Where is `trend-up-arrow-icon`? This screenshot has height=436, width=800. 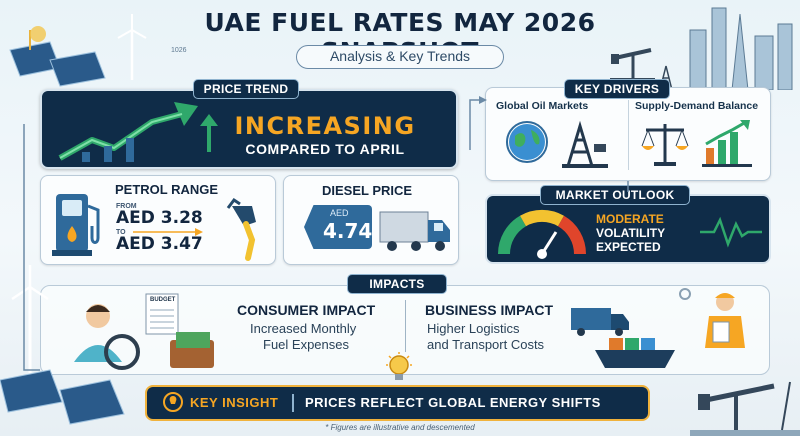
trend-up-arrow-icon is located at coordinates (128, 132).